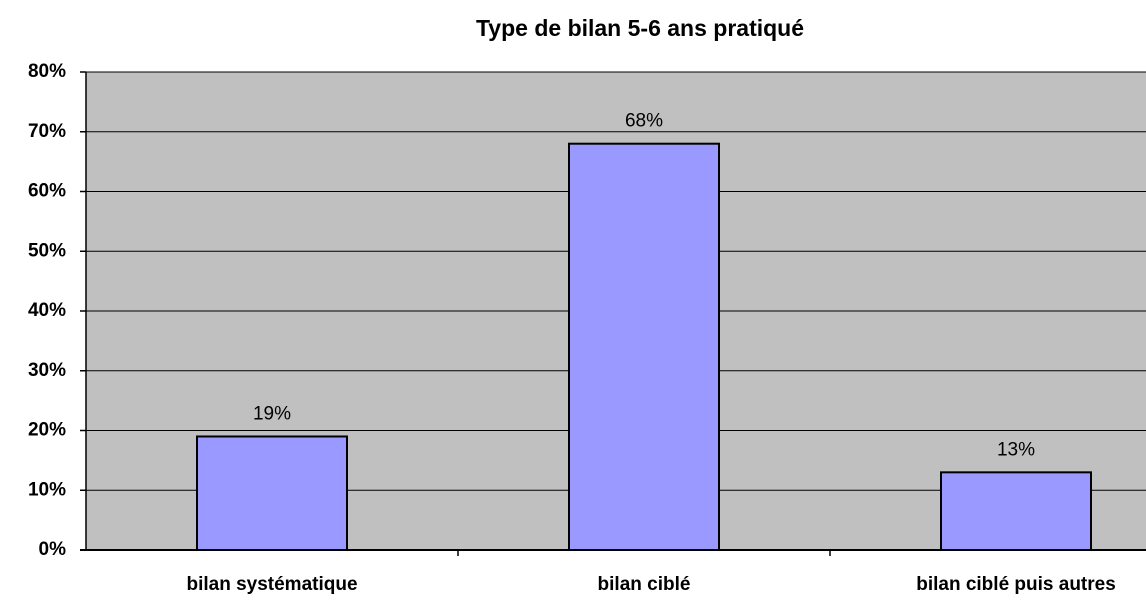  Describe the element at coordinates (53, 549) in the screenshot. I see `y-tick-label: 0%` at that location.